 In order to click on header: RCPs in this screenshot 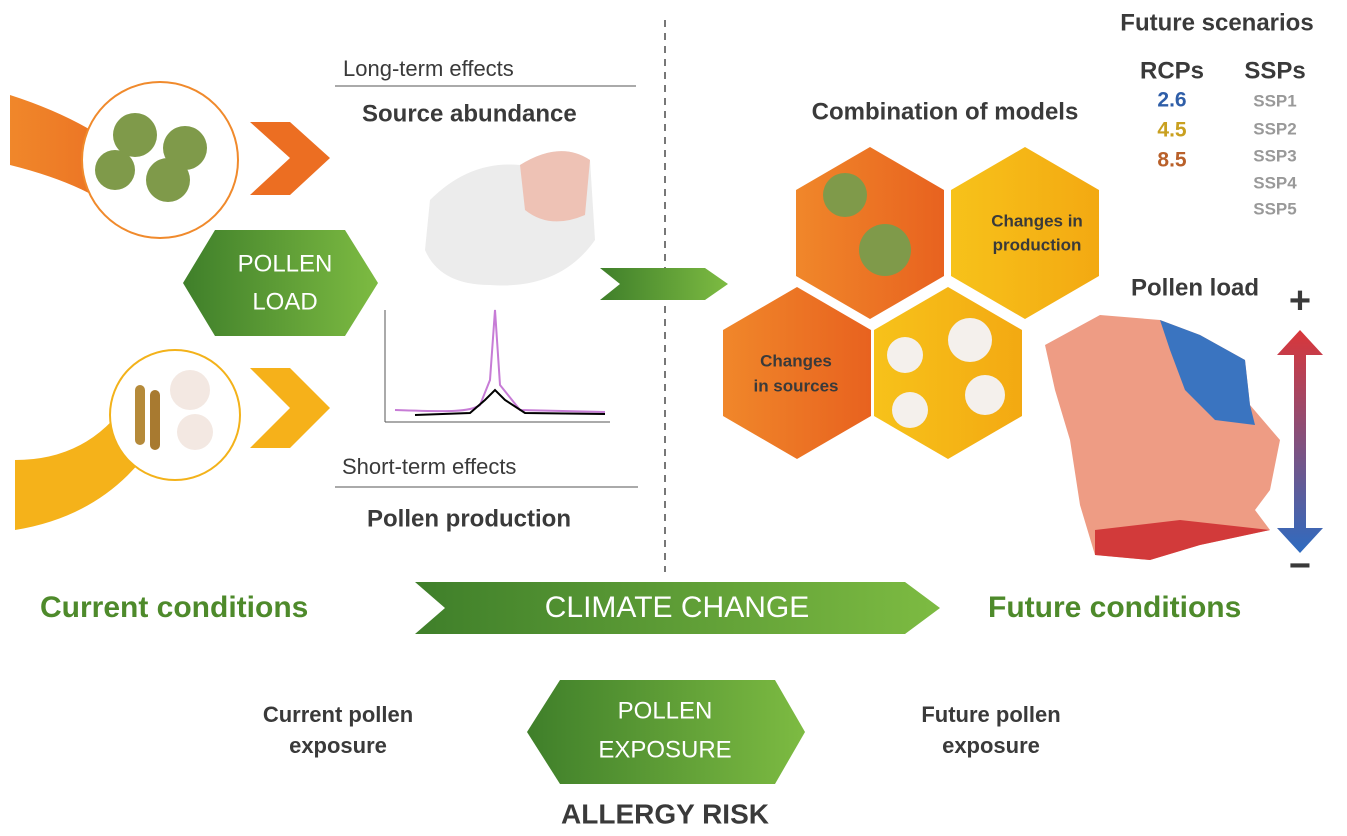, I will do `click(1172, 70)`.